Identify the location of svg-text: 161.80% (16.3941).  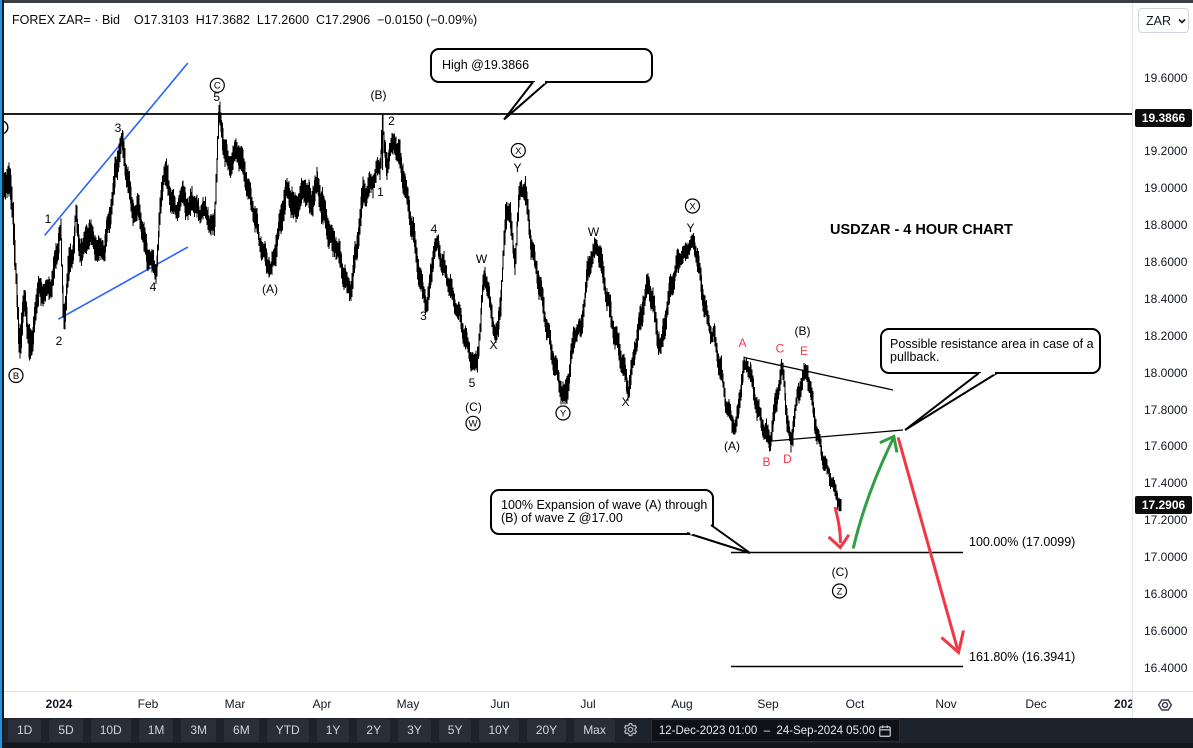
(1022, 657).